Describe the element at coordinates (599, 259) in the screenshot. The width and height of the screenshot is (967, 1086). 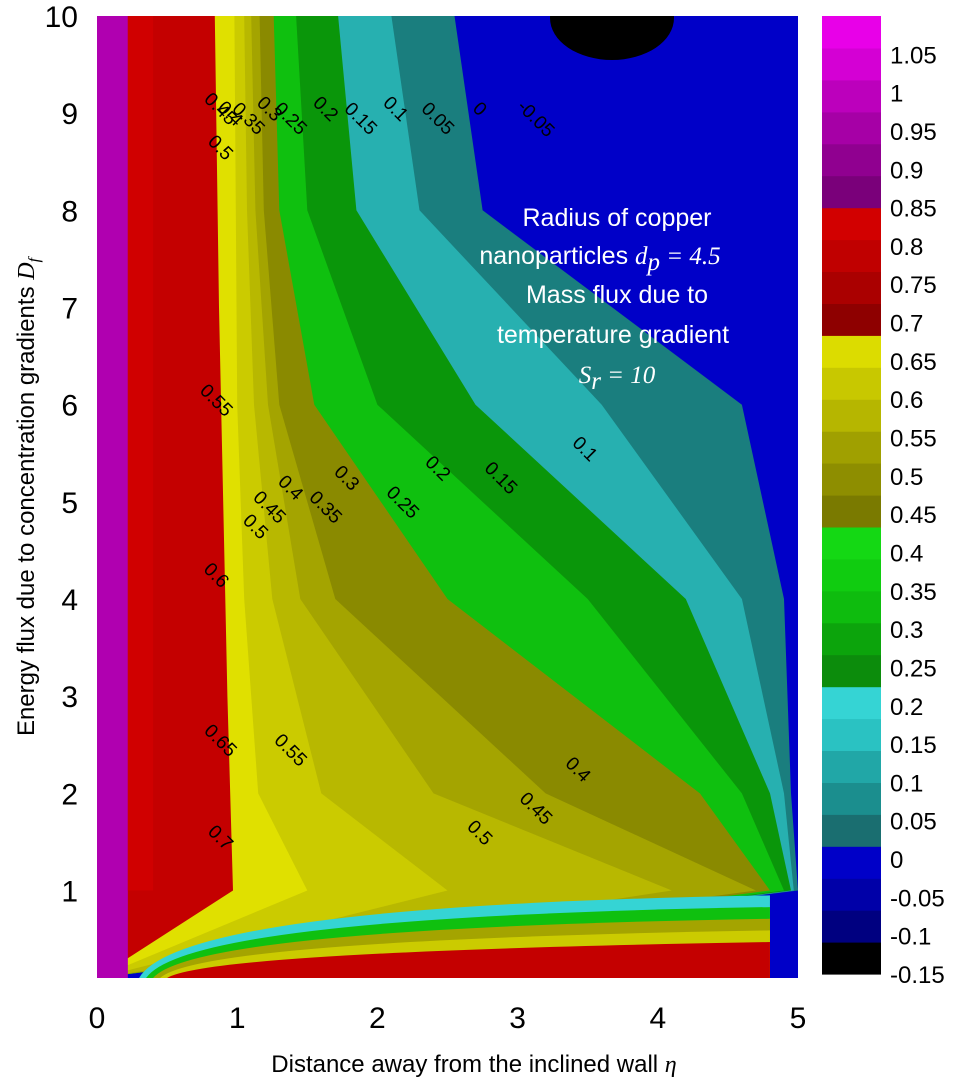
I see `annotation-line-2: nanoparticles dp = 4.5` at that location.